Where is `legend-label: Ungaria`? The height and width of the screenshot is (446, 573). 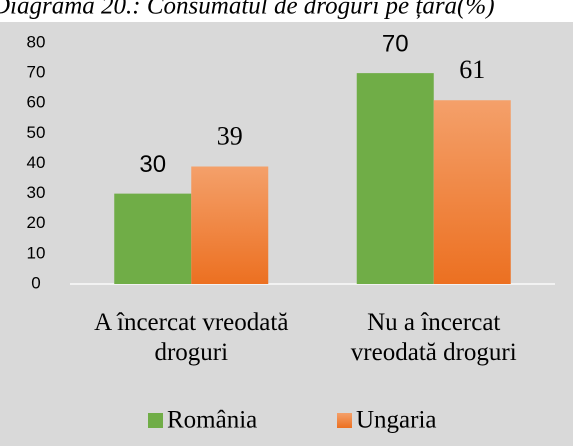 legend-label: Ungaria is located at coordinates (396, 420).